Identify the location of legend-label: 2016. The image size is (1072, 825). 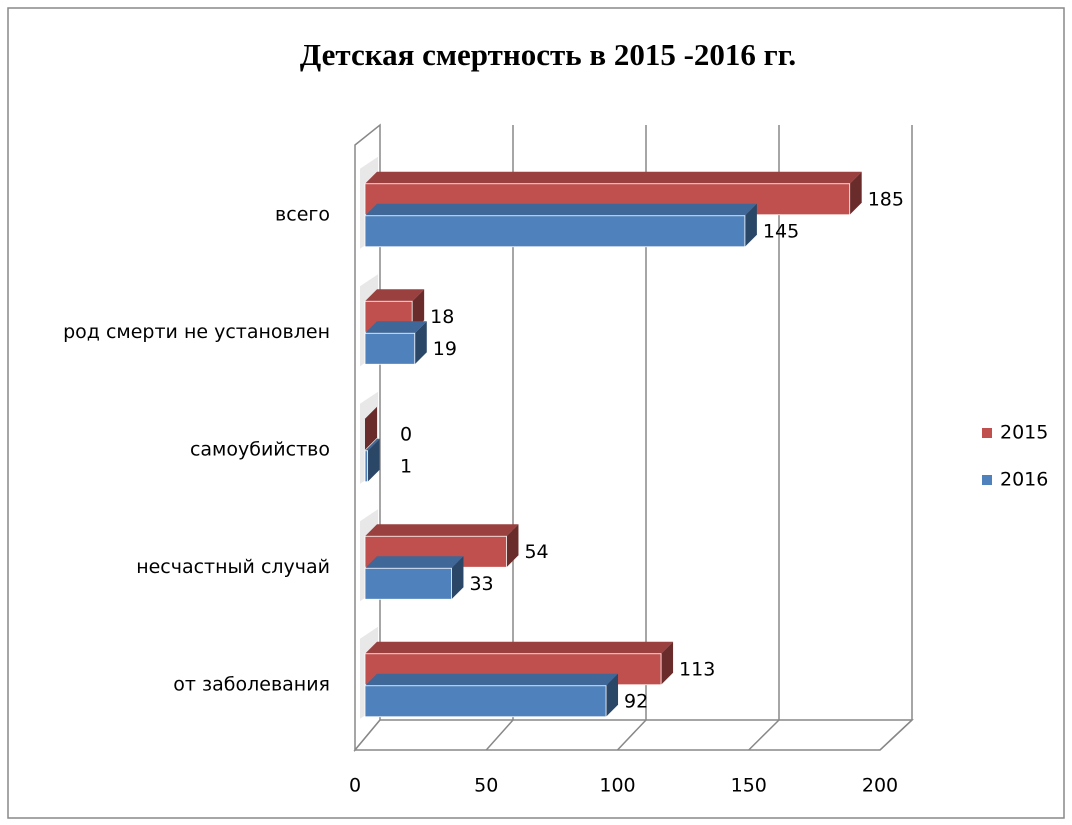
(1024, 480).